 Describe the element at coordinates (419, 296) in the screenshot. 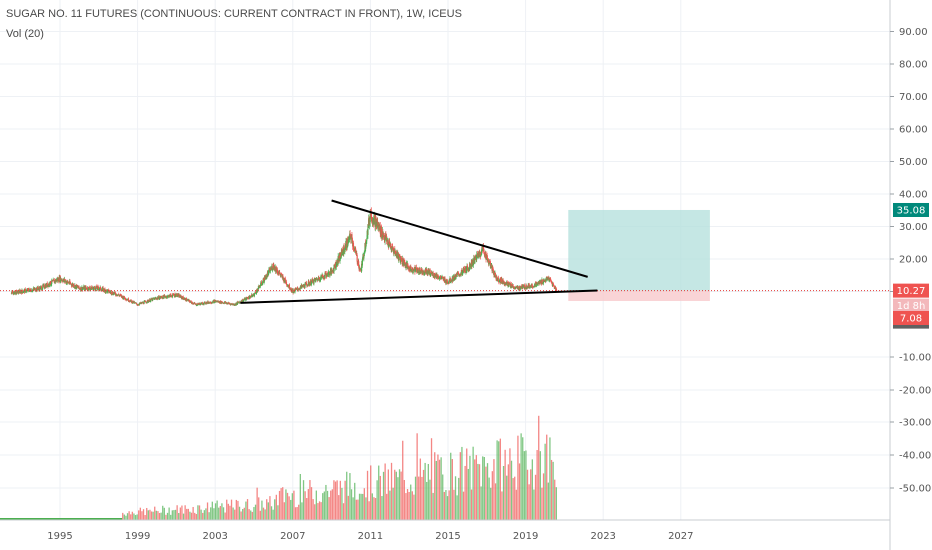

I see `trendline-ascending` at that location.